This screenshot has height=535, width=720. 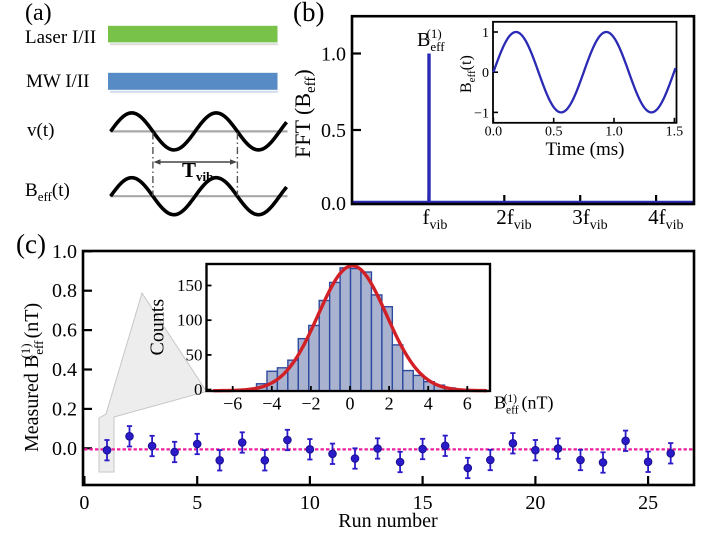 I want to click on svg-text: 1, so click(x=485, y=33).